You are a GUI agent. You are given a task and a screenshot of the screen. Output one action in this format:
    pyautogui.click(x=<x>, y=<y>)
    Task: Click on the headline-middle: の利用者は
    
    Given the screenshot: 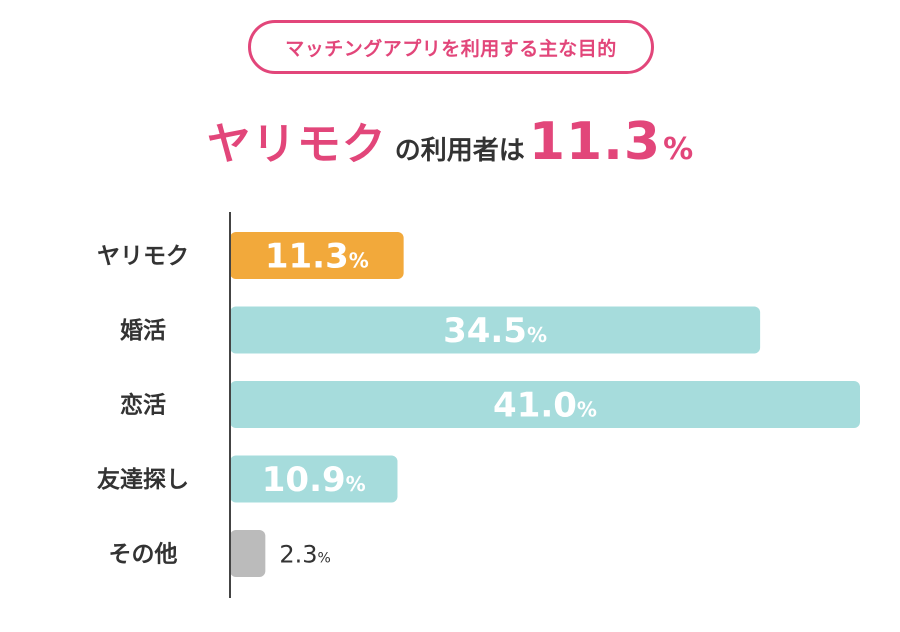 What is the action you would take?
    pyautogui.click(x=459, y=151)
    